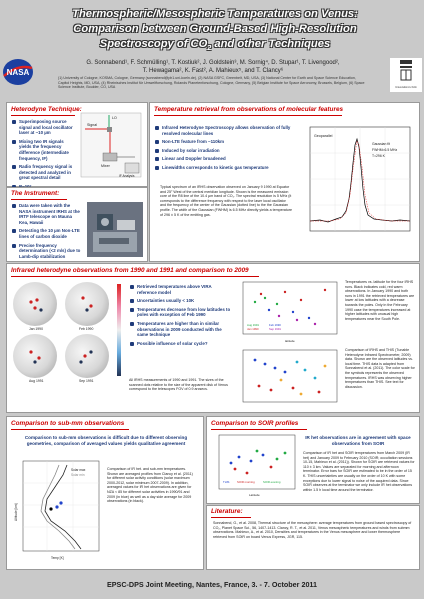  What do you see at coordinates (180, 301) in the screenshot?
I see `infrared-bullet: Uncertainties usually < 10K` at bounding box center [180, 301].